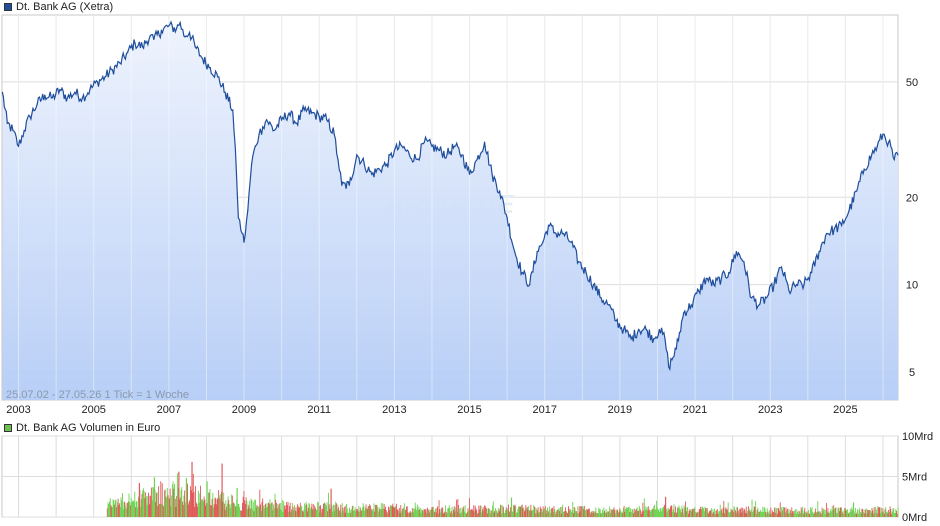 This screenshot has height=526, width=940. Describe the element at coordinates (319, 410) in the screenshot. I see `price-x-tick-label: 2011` at that location.